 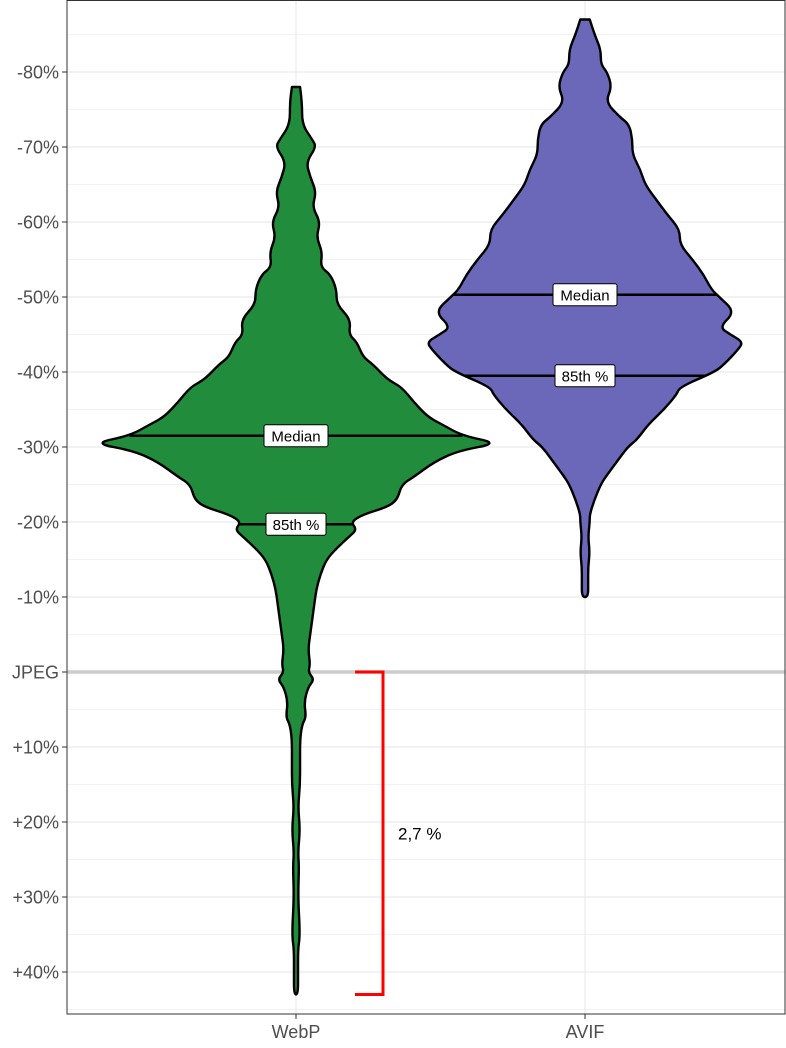 What do you see at coordinates (38, 373) in the screenshot?
I see `y-tick-label: -40%` at bounding box center [38, 373].